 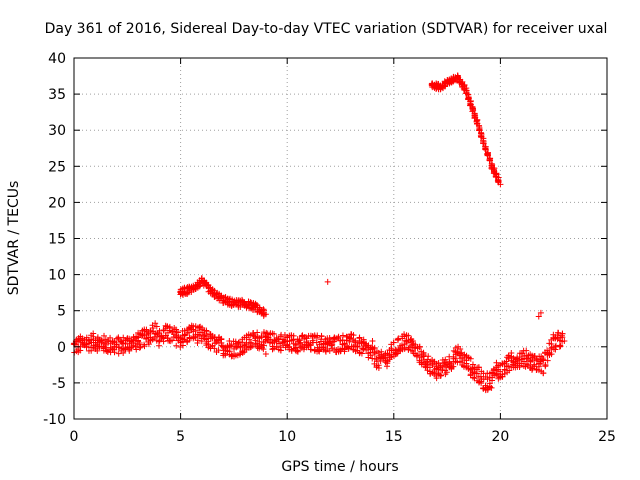 What do you see at coordinates (57, 167) in the screenshot?
I see `y-tick-label: 25` at bounding box center [57, 167].